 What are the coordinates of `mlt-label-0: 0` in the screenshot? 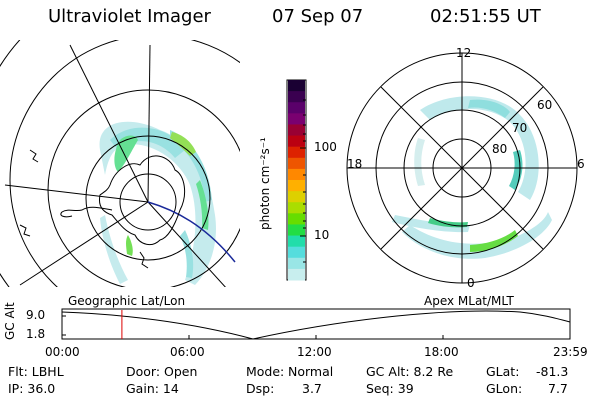 It's located at (471, 283).